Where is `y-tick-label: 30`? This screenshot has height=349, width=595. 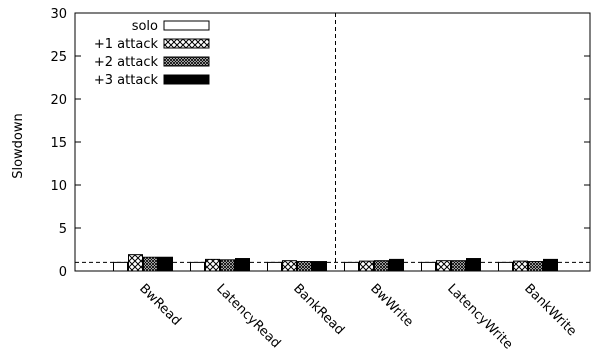 y-tick-label: 30 is located at coordinates (58, 14).